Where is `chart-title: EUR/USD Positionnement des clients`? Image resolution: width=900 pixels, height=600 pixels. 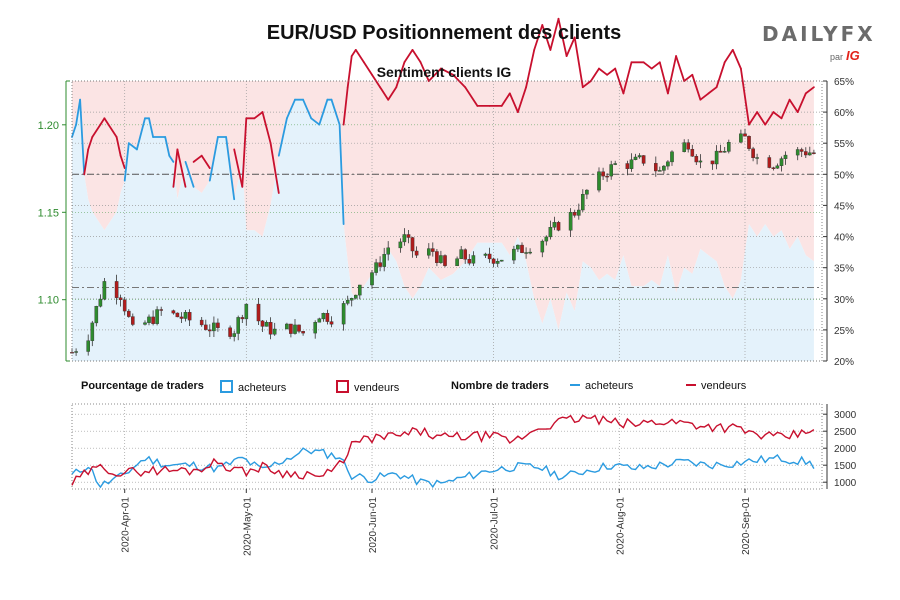
chart-title: EUR/USD Positionnement des clients is located at coordinates (444, 33).